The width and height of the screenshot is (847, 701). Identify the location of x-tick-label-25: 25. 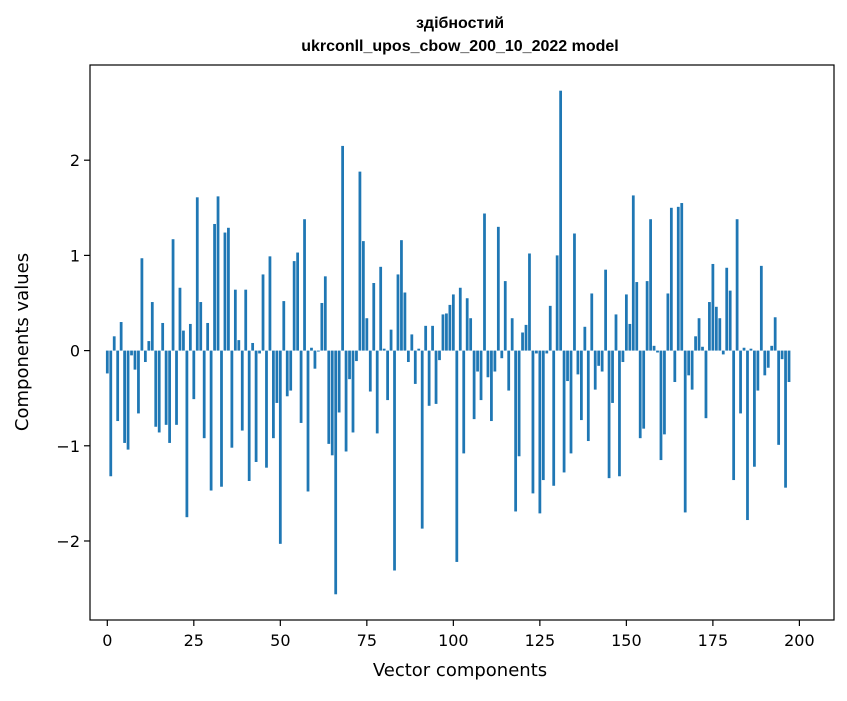
(194, 640).